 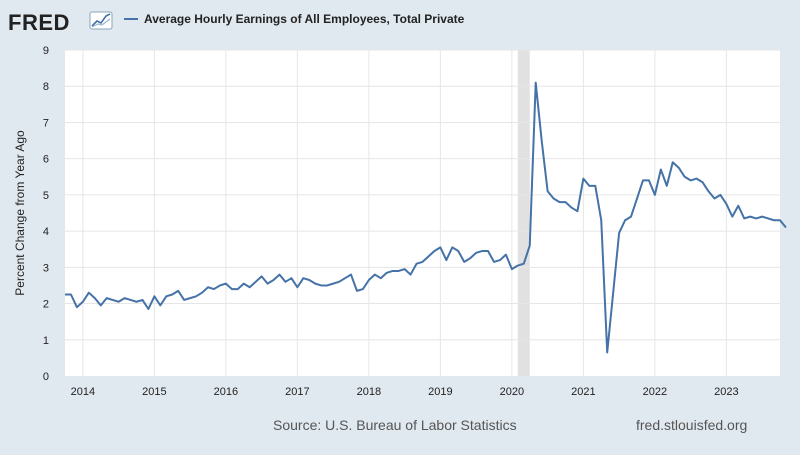 What do you see at coordinates (395, 425) in the screenshot?
I see `source-text: Source: U.S. Bureau of Labor Statistics` at bounding box center [395, 425].